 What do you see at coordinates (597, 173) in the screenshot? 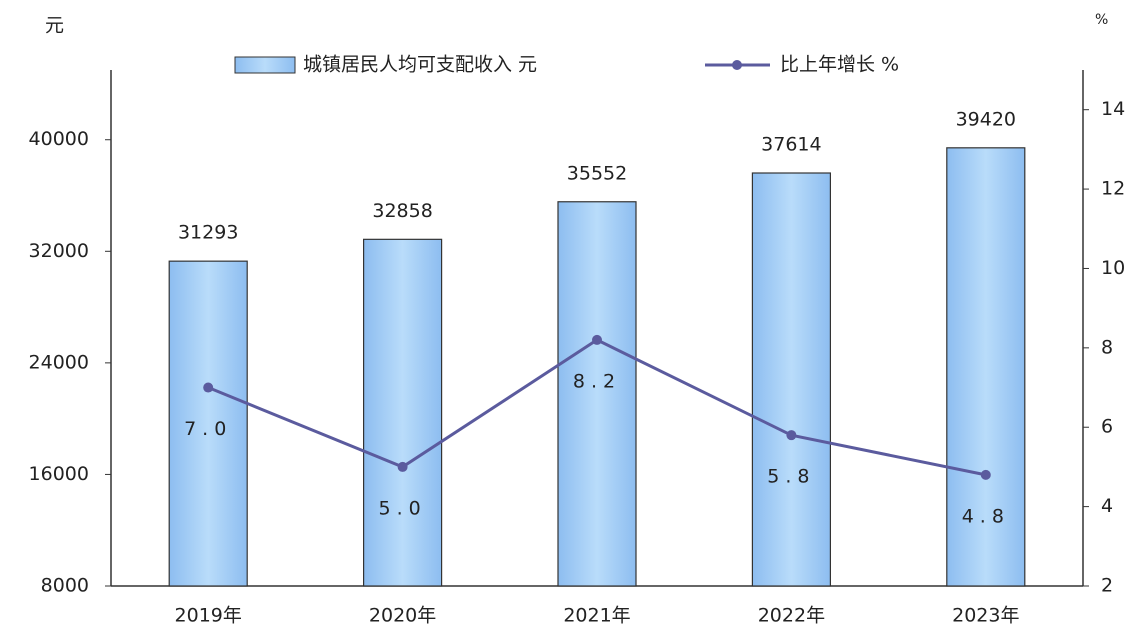
I see `bar-value-label: 35552` at bounding box center [597, 173].